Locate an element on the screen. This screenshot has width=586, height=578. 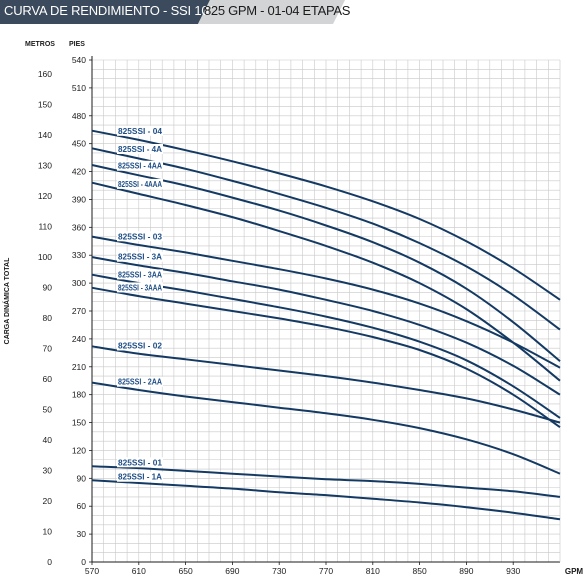
curve-label: 825SSI - 3A is located at coordinates (140, 257).